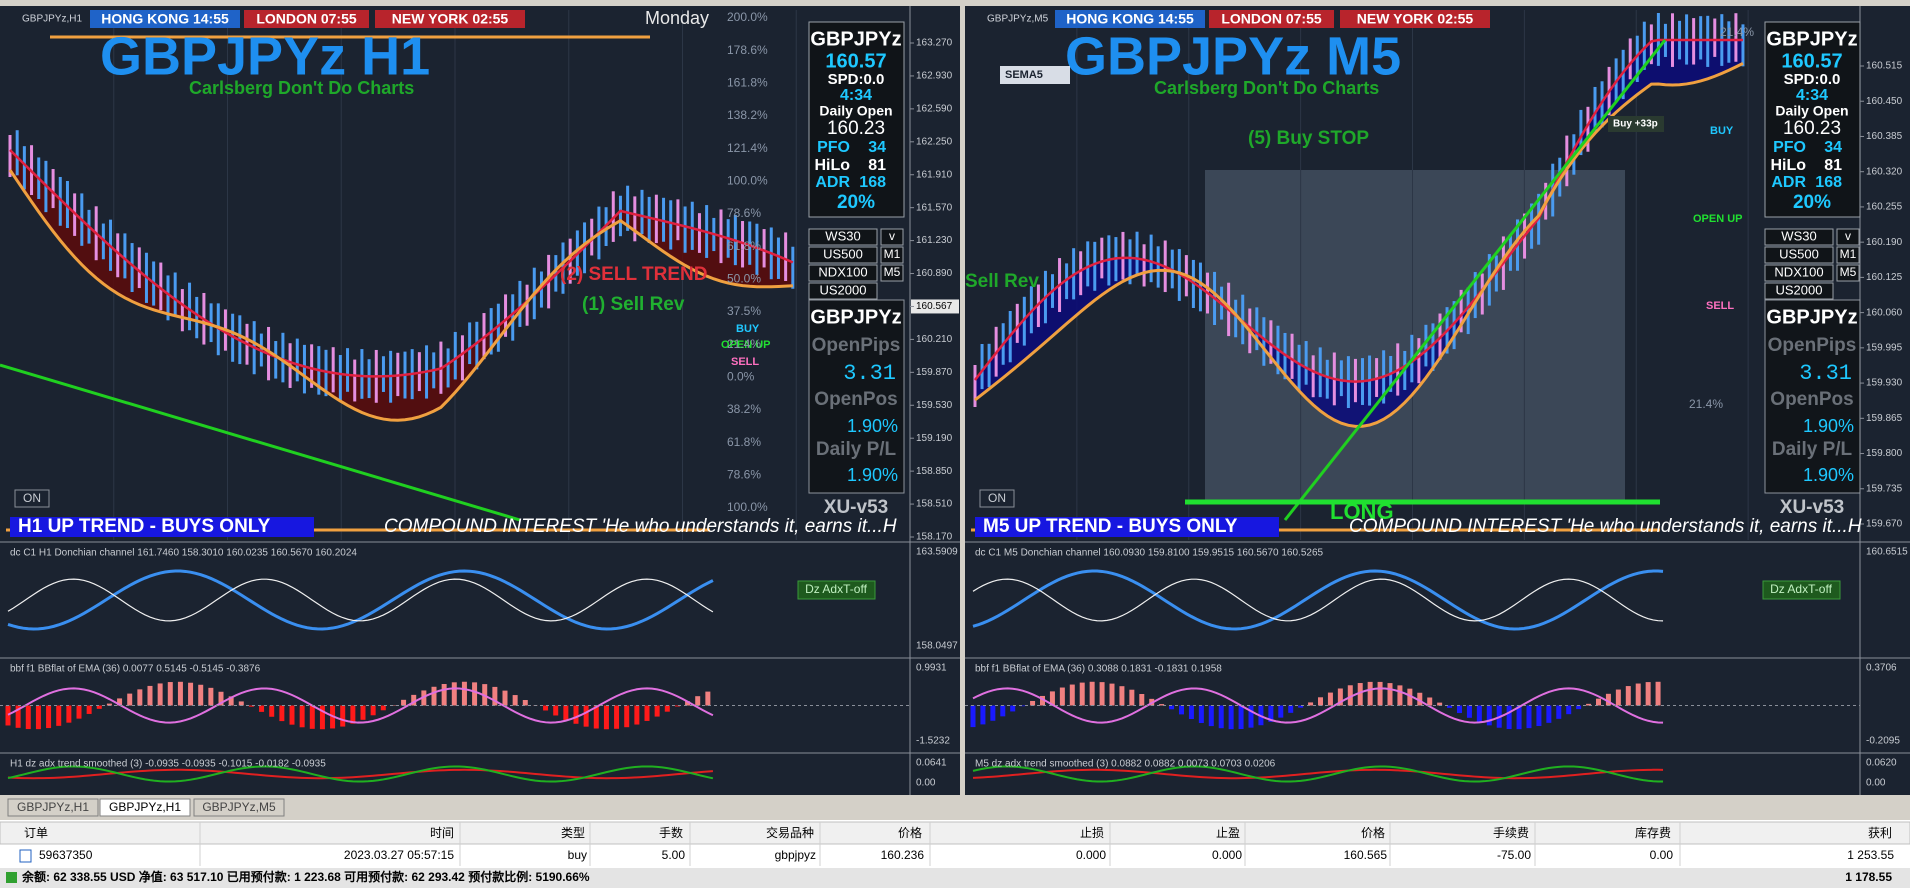  I want to click on fib-label: 0.0%, so click(741, 377).